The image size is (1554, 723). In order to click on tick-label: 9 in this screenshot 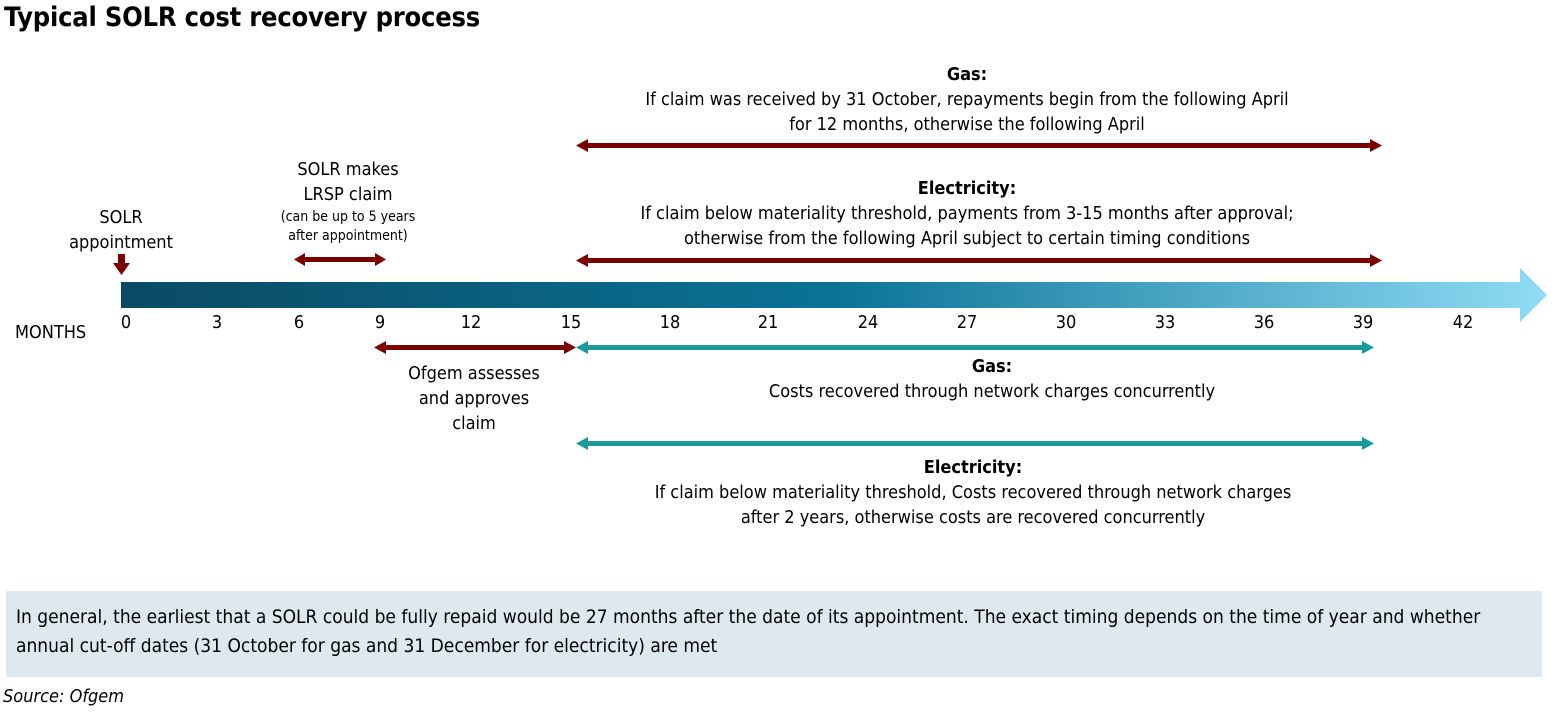, I will do `click(380, 322)`.